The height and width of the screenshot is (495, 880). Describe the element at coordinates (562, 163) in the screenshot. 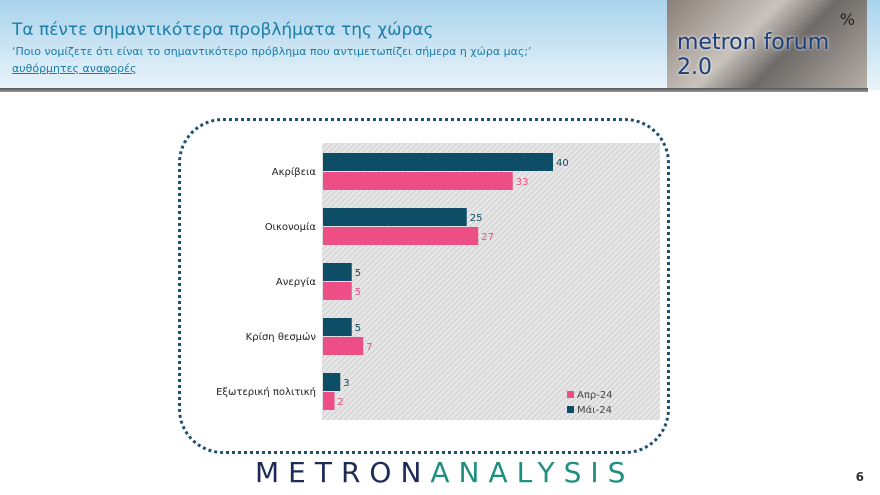

I see `data-label: 40` at that location.